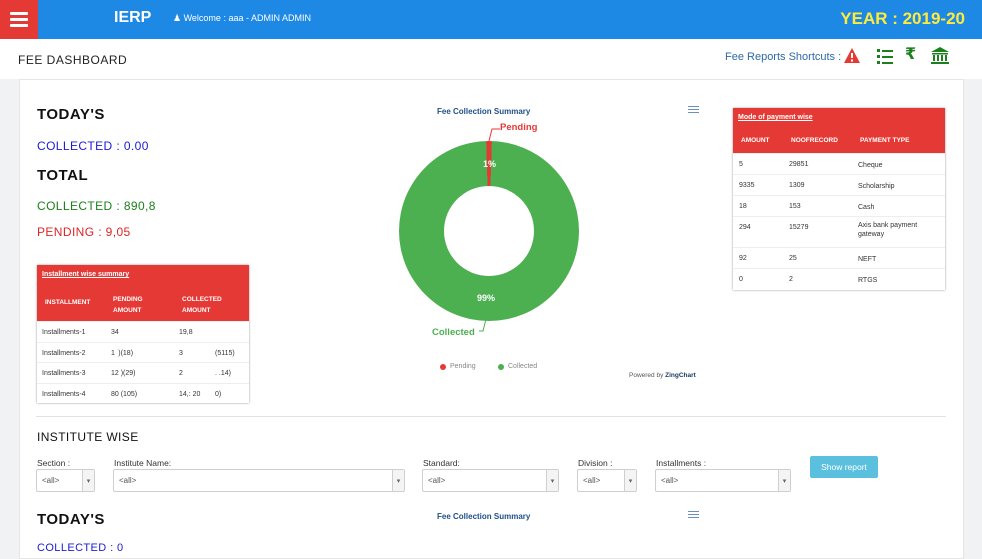 Image resolution: width=982 pixels, height=559 pixels. I want to click on collected-leader-line, so click(483, 325).